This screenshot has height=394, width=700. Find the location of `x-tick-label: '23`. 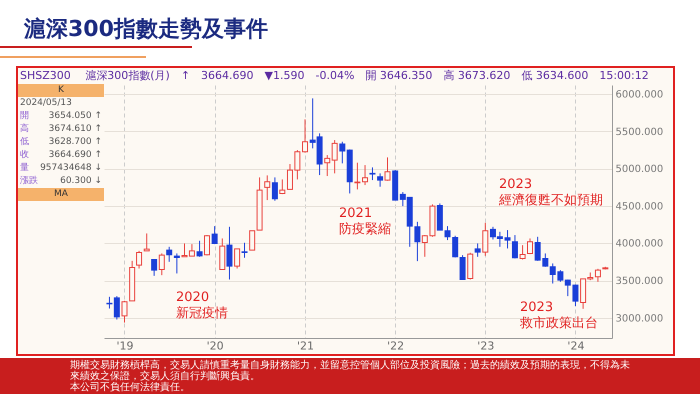

x-tick-label: '23 is located at coordinates (485, 346).